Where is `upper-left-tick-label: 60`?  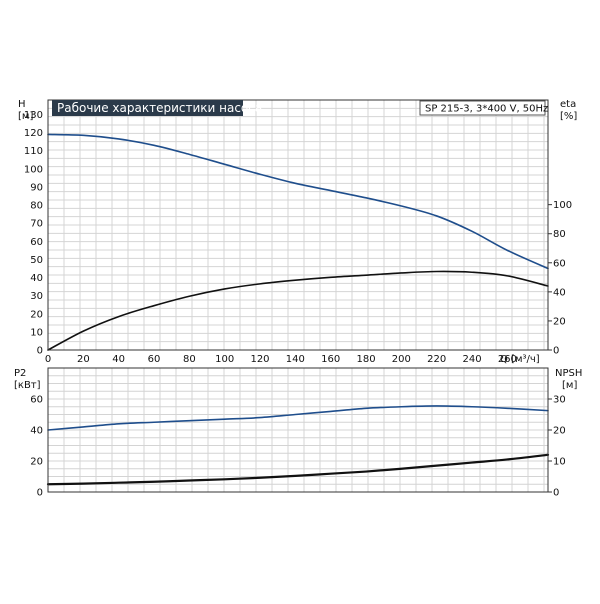
upper-left-tick-label: 60 is located at coordinates (36, 242).